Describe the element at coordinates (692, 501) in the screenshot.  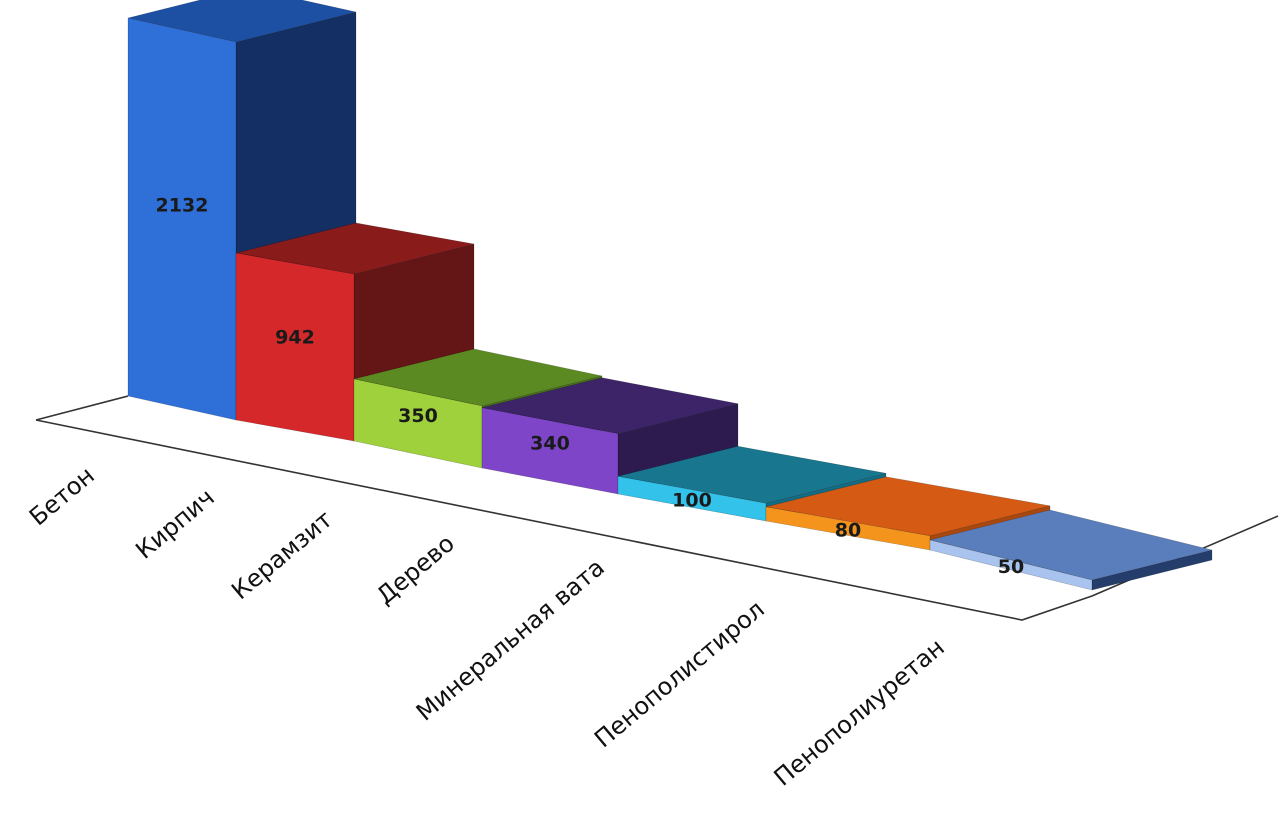
I see `value-label: 100` at that location.